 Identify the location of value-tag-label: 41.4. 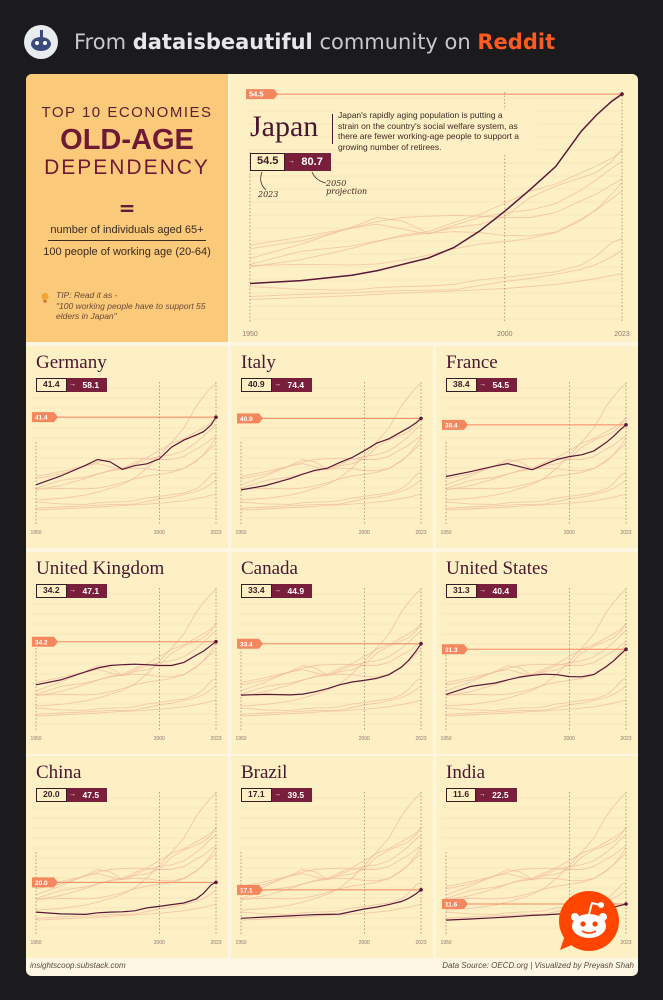
(41, 418).